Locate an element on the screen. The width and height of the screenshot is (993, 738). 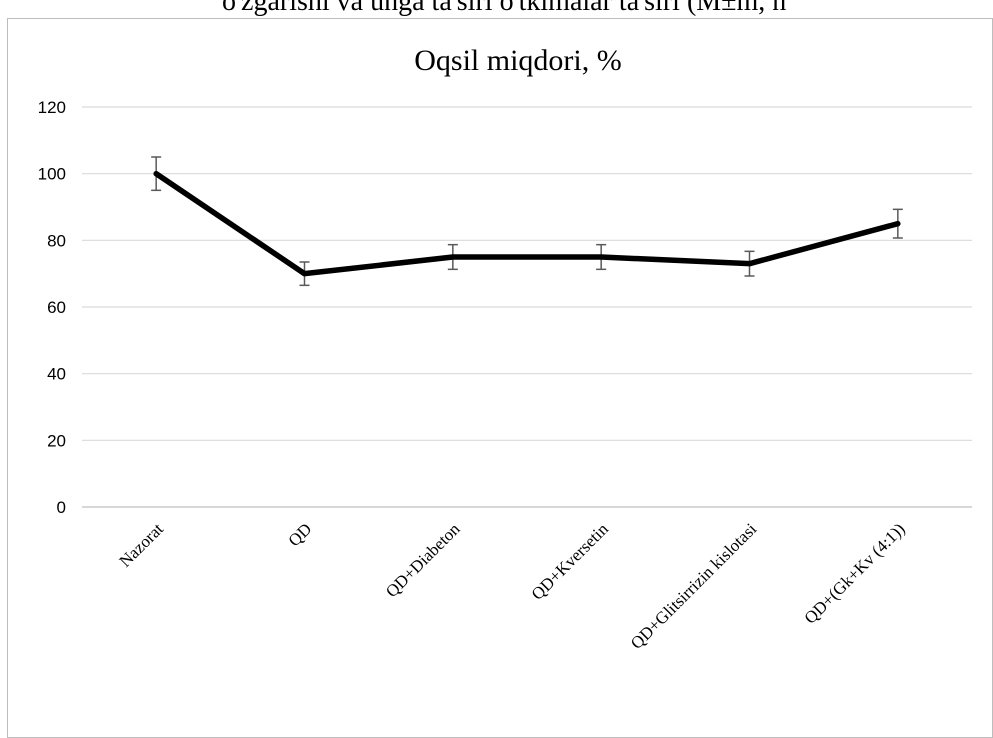
y-tick-label: 80 is located at coordinates (56, 240).